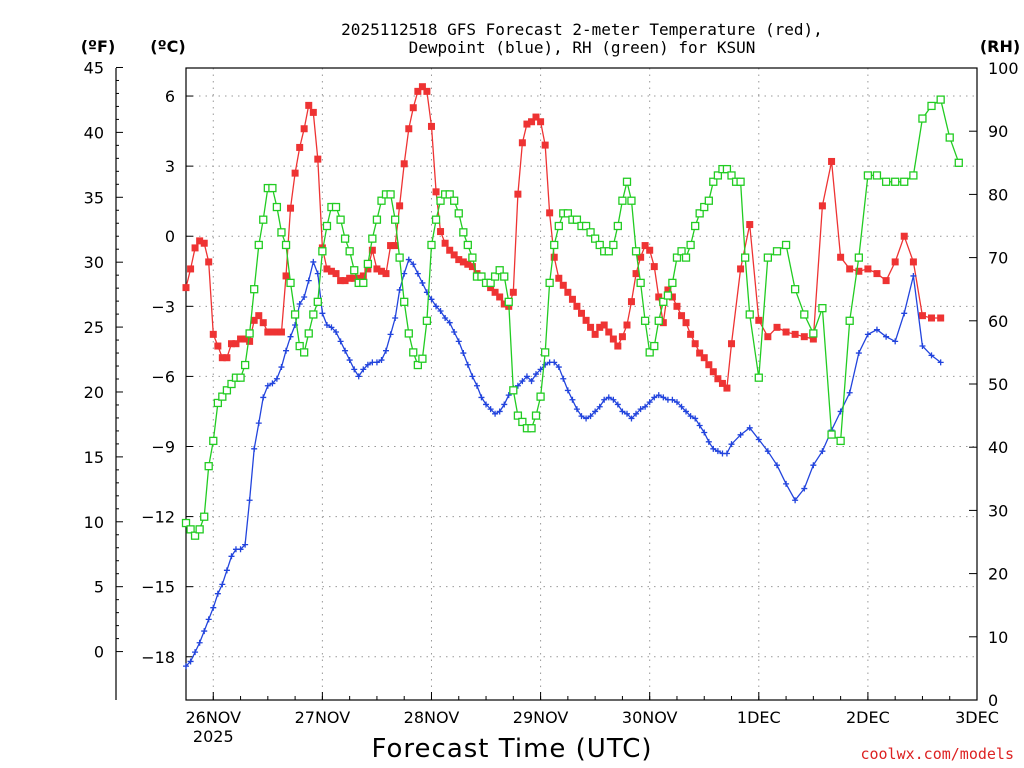 This screenshot has width=1024, height=768. What do you see at coordinates (167, 46) in the screenshot?
I see `celsius-unit-label: (ºC)` at bounding box center [167, 46].